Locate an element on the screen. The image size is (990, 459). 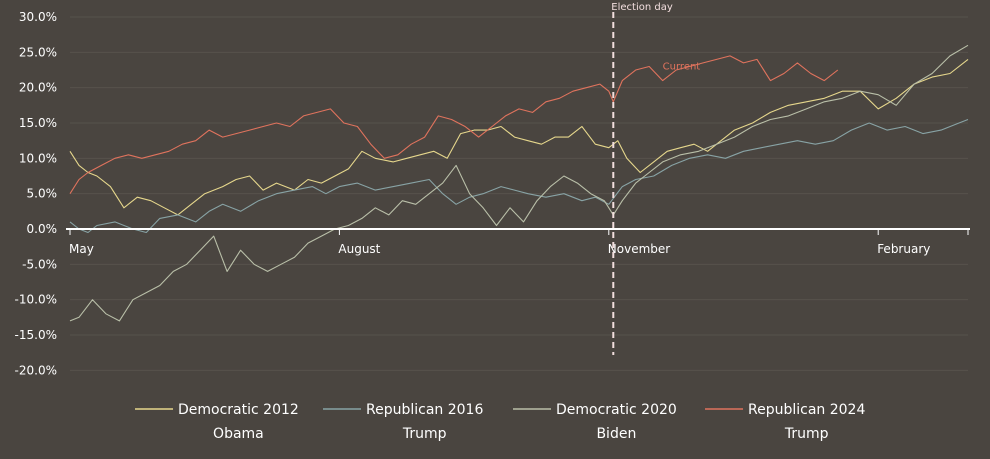
legend-candidate: Biden is located at coordinates (616, 434).